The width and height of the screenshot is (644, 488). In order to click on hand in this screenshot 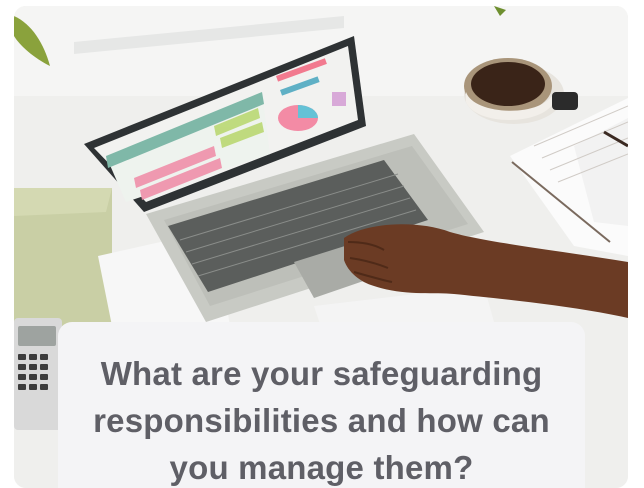, I will do `click(486, 271)`.